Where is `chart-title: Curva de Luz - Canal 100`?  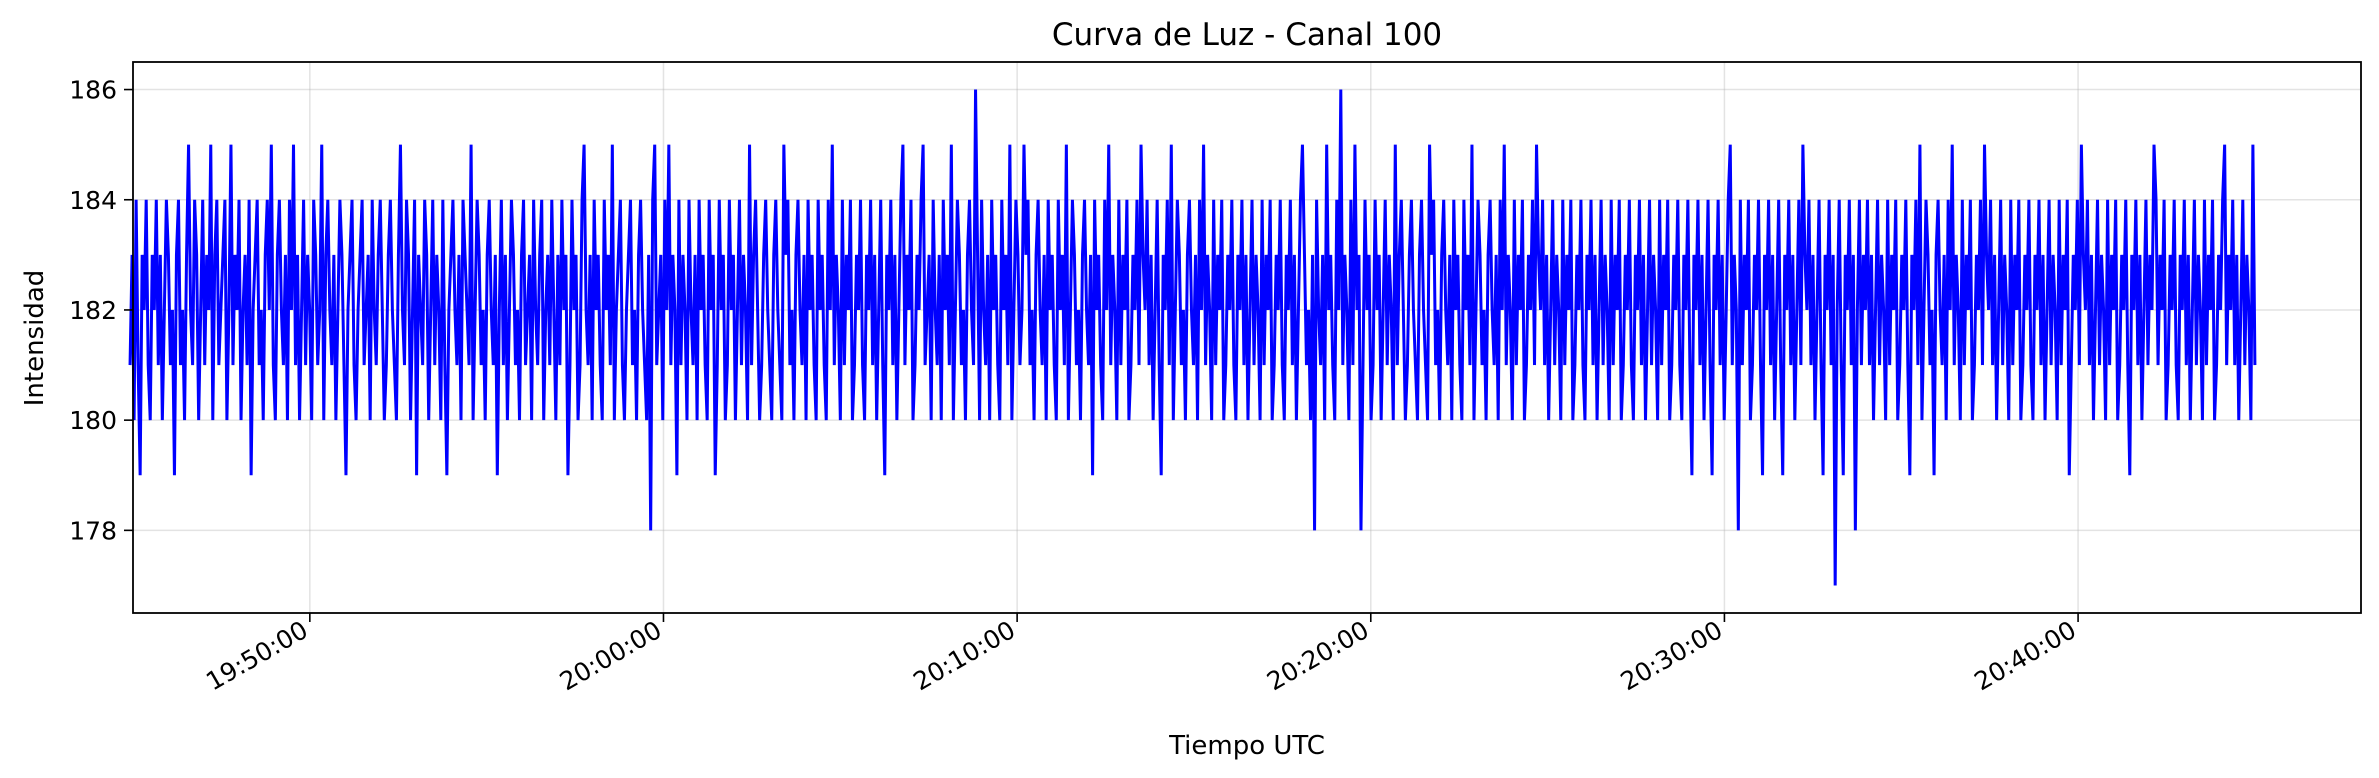 chart-title: Curva de Luz - Canal 100 is located at coordinates (1247, 35).